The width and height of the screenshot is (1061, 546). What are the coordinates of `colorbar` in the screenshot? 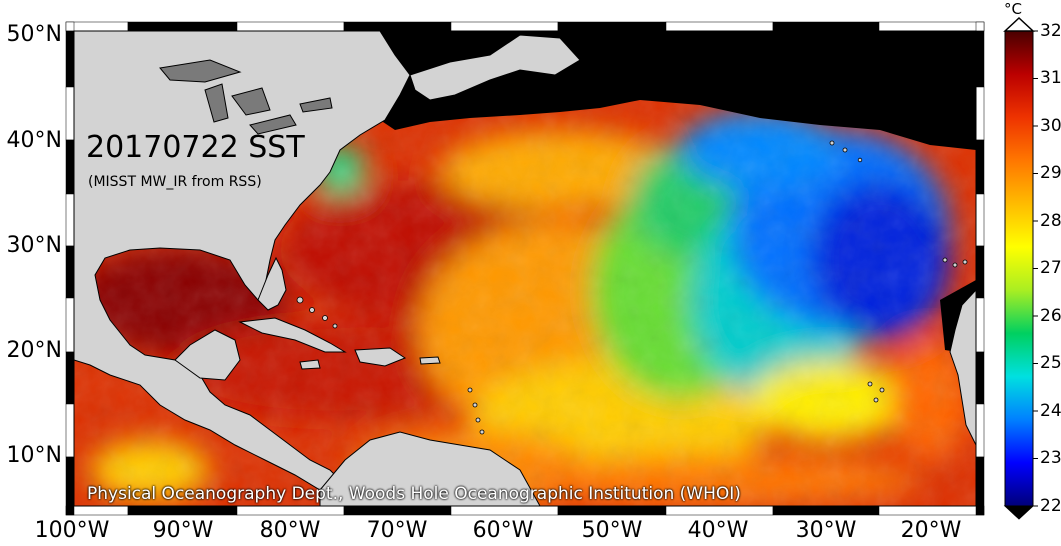 It's located at (1020, 268).